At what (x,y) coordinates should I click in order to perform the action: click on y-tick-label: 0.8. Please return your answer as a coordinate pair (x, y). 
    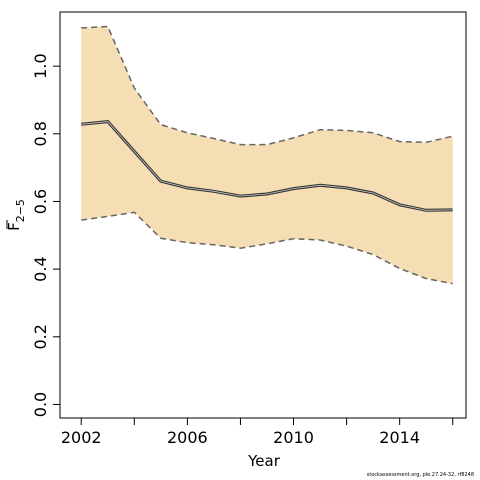
    Looking at the image, I should click on (40, 133).